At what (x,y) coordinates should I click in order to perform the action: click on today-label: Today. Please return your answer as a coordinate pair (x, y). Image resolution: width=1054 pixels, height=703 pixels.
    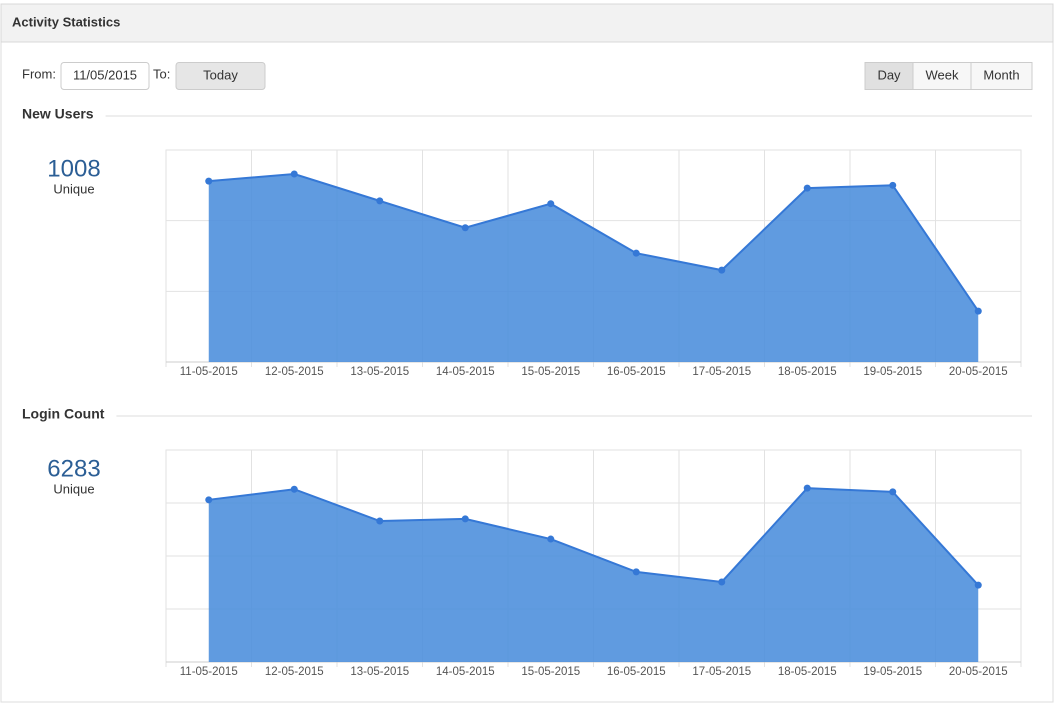
    Looking at the image, I should click on (220, 74).